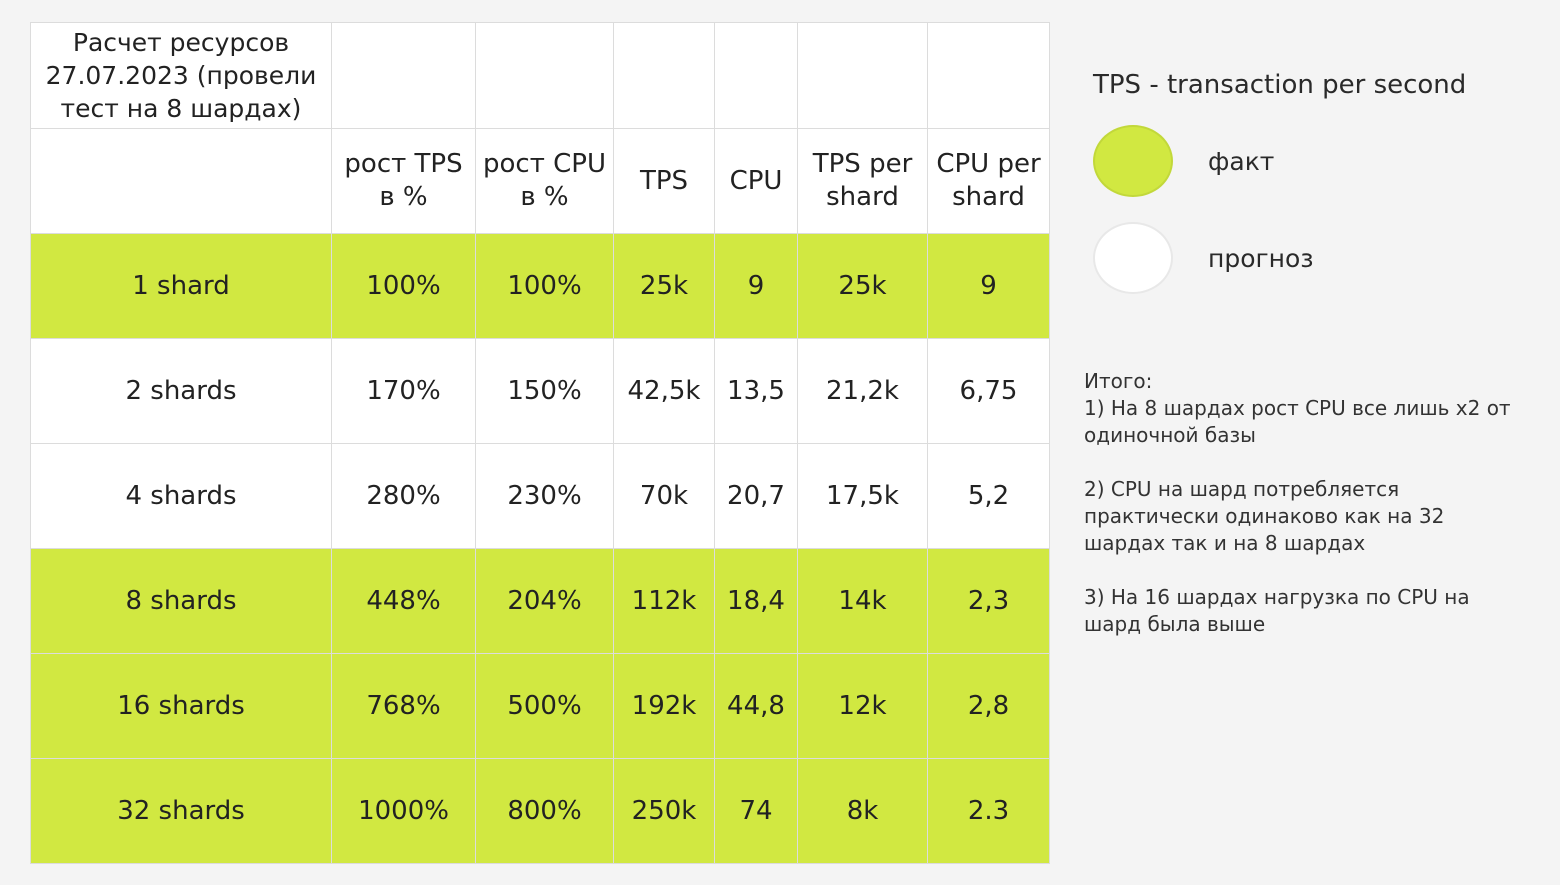 The width and height of the screenshot is (1560, 885). I want to click on tps-growth-cell: 448%, so click(403, 601).